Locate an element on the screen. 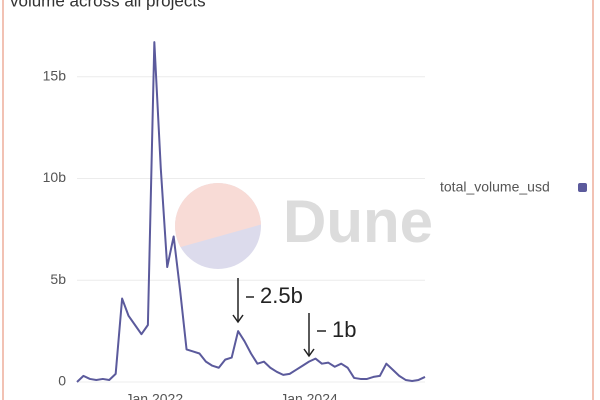 This screenshot has height=400, width=600. legend-swatch is located at coordinates (582, 187).